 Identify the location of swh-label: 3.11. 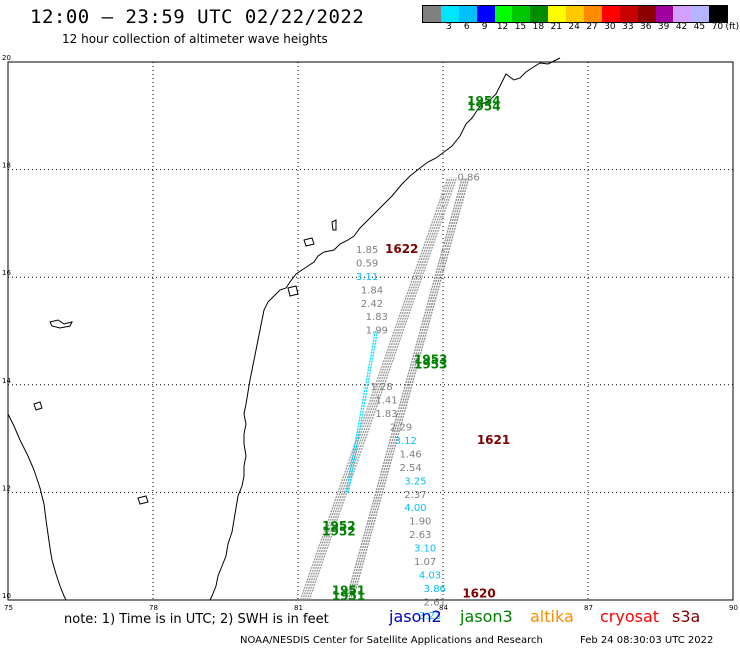
(367, 277).